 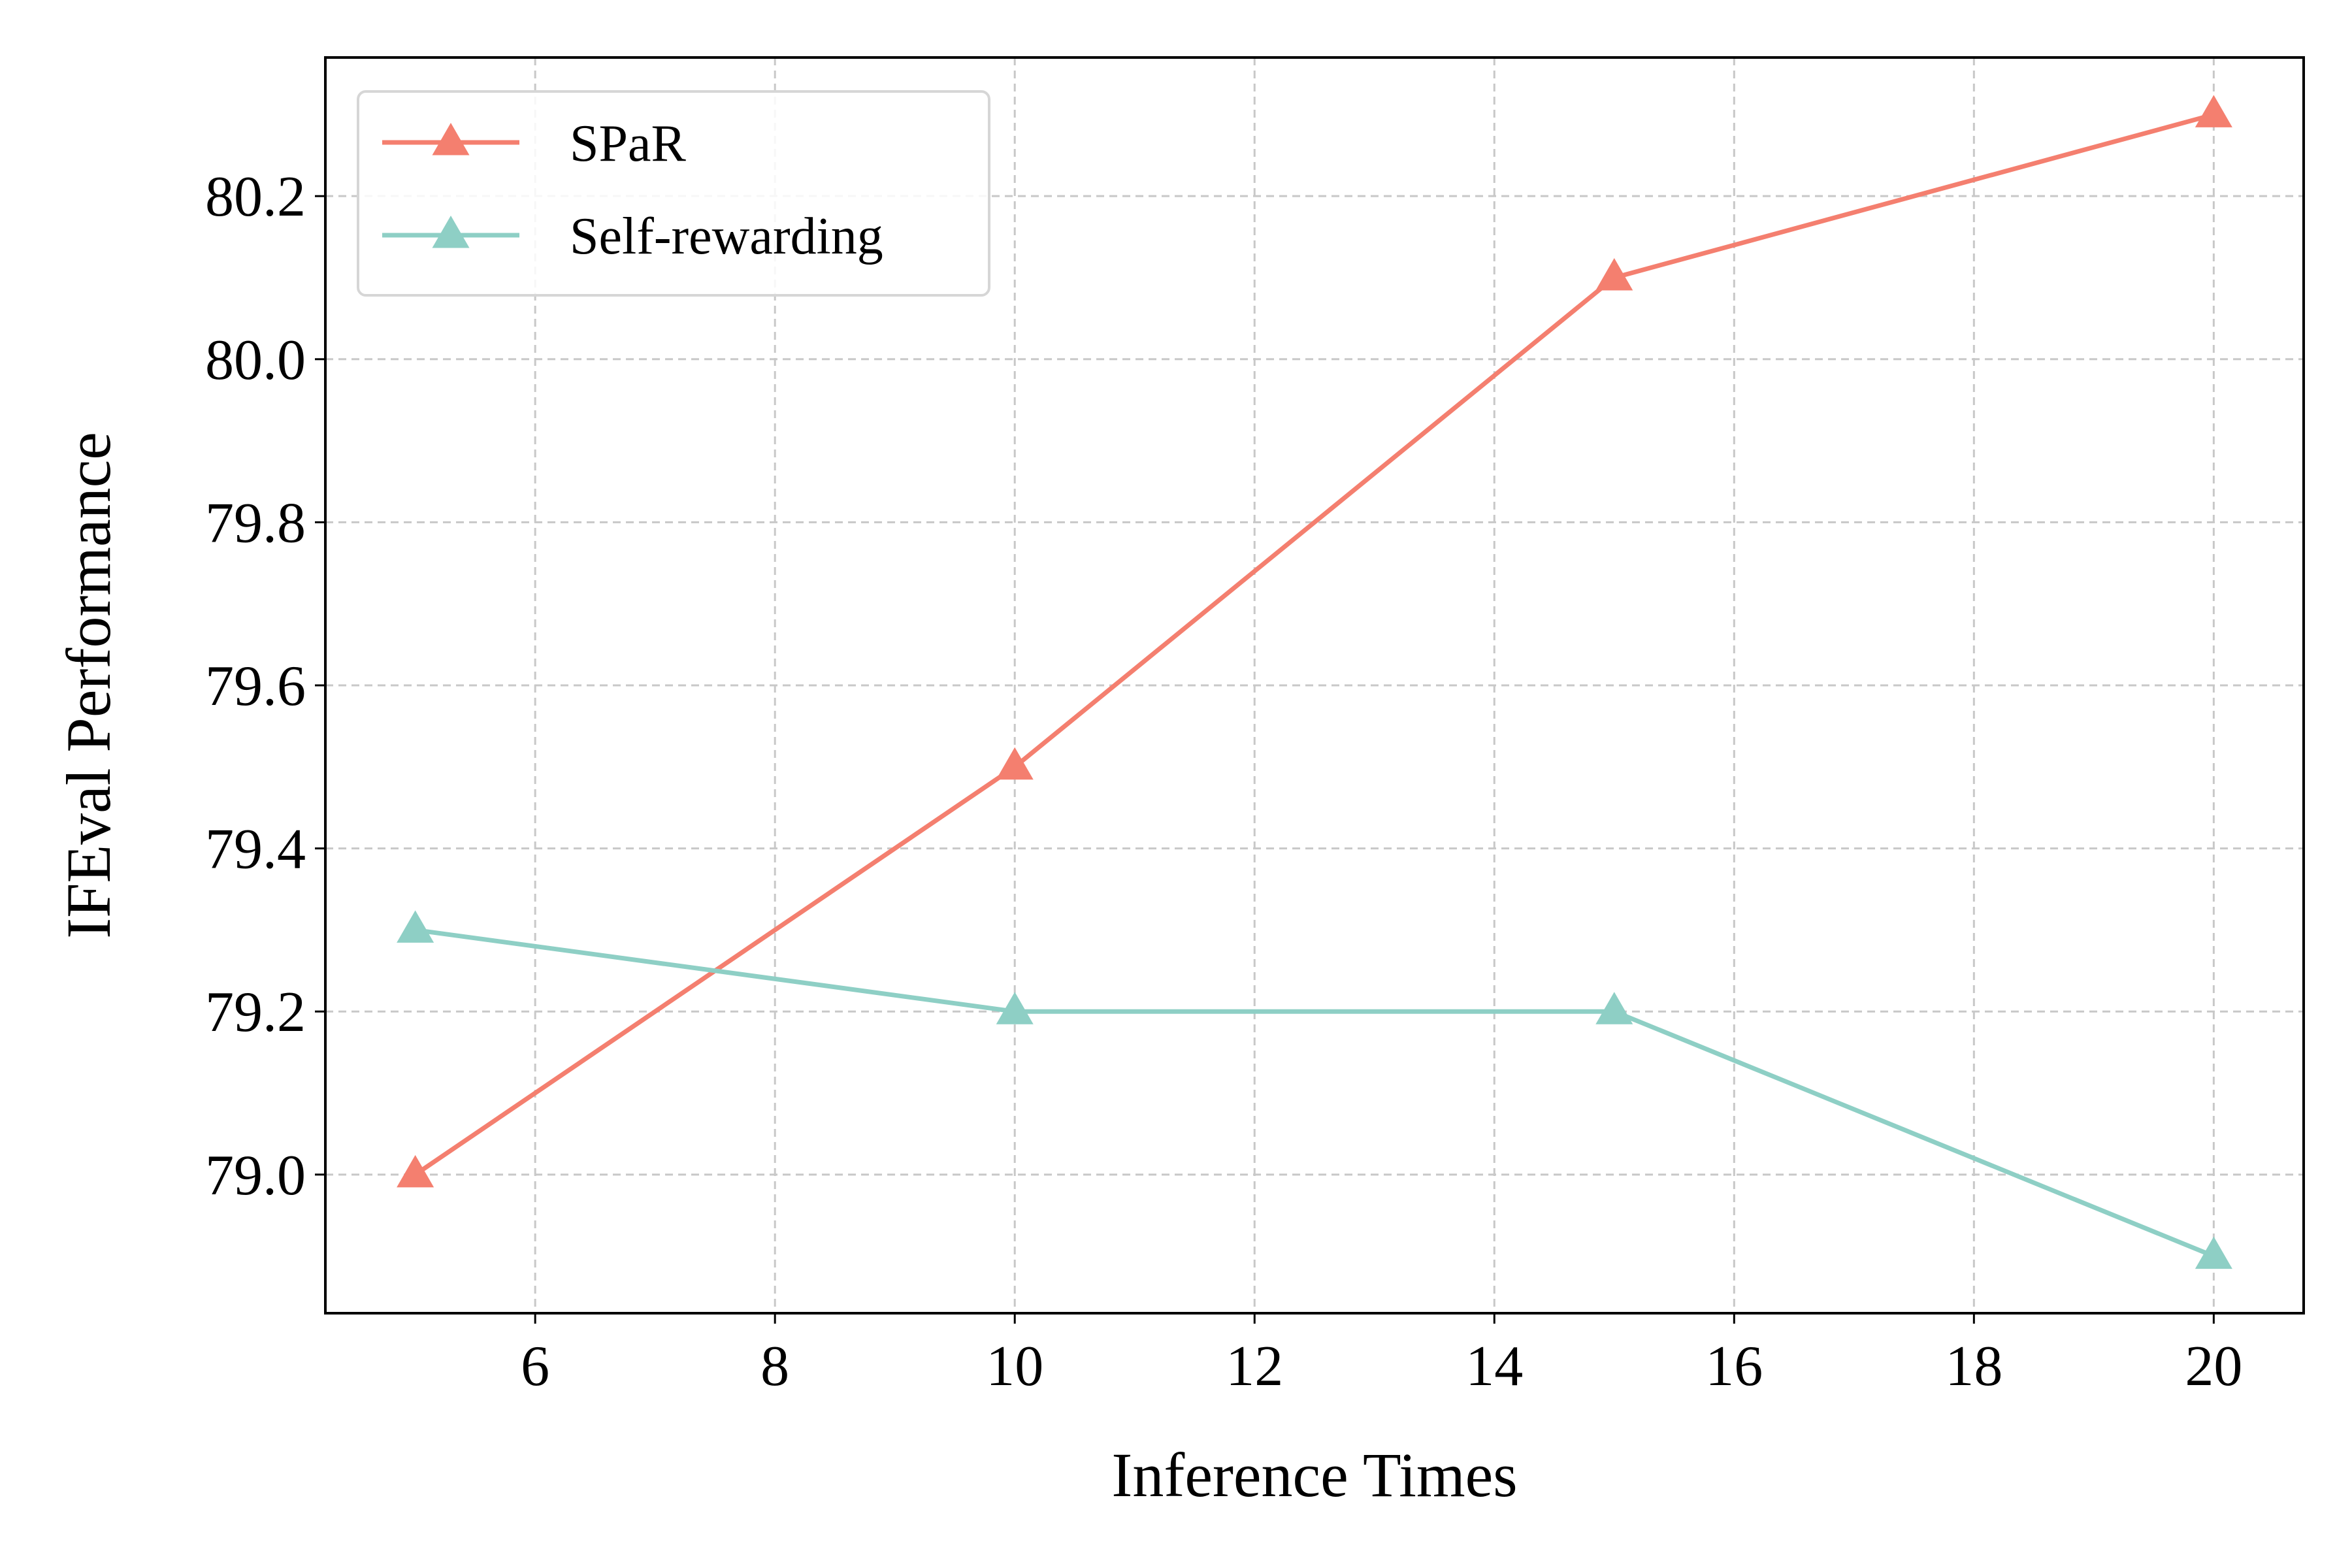 I want to click on y-tick-label: 79.2, so click(x=255, y=1012).